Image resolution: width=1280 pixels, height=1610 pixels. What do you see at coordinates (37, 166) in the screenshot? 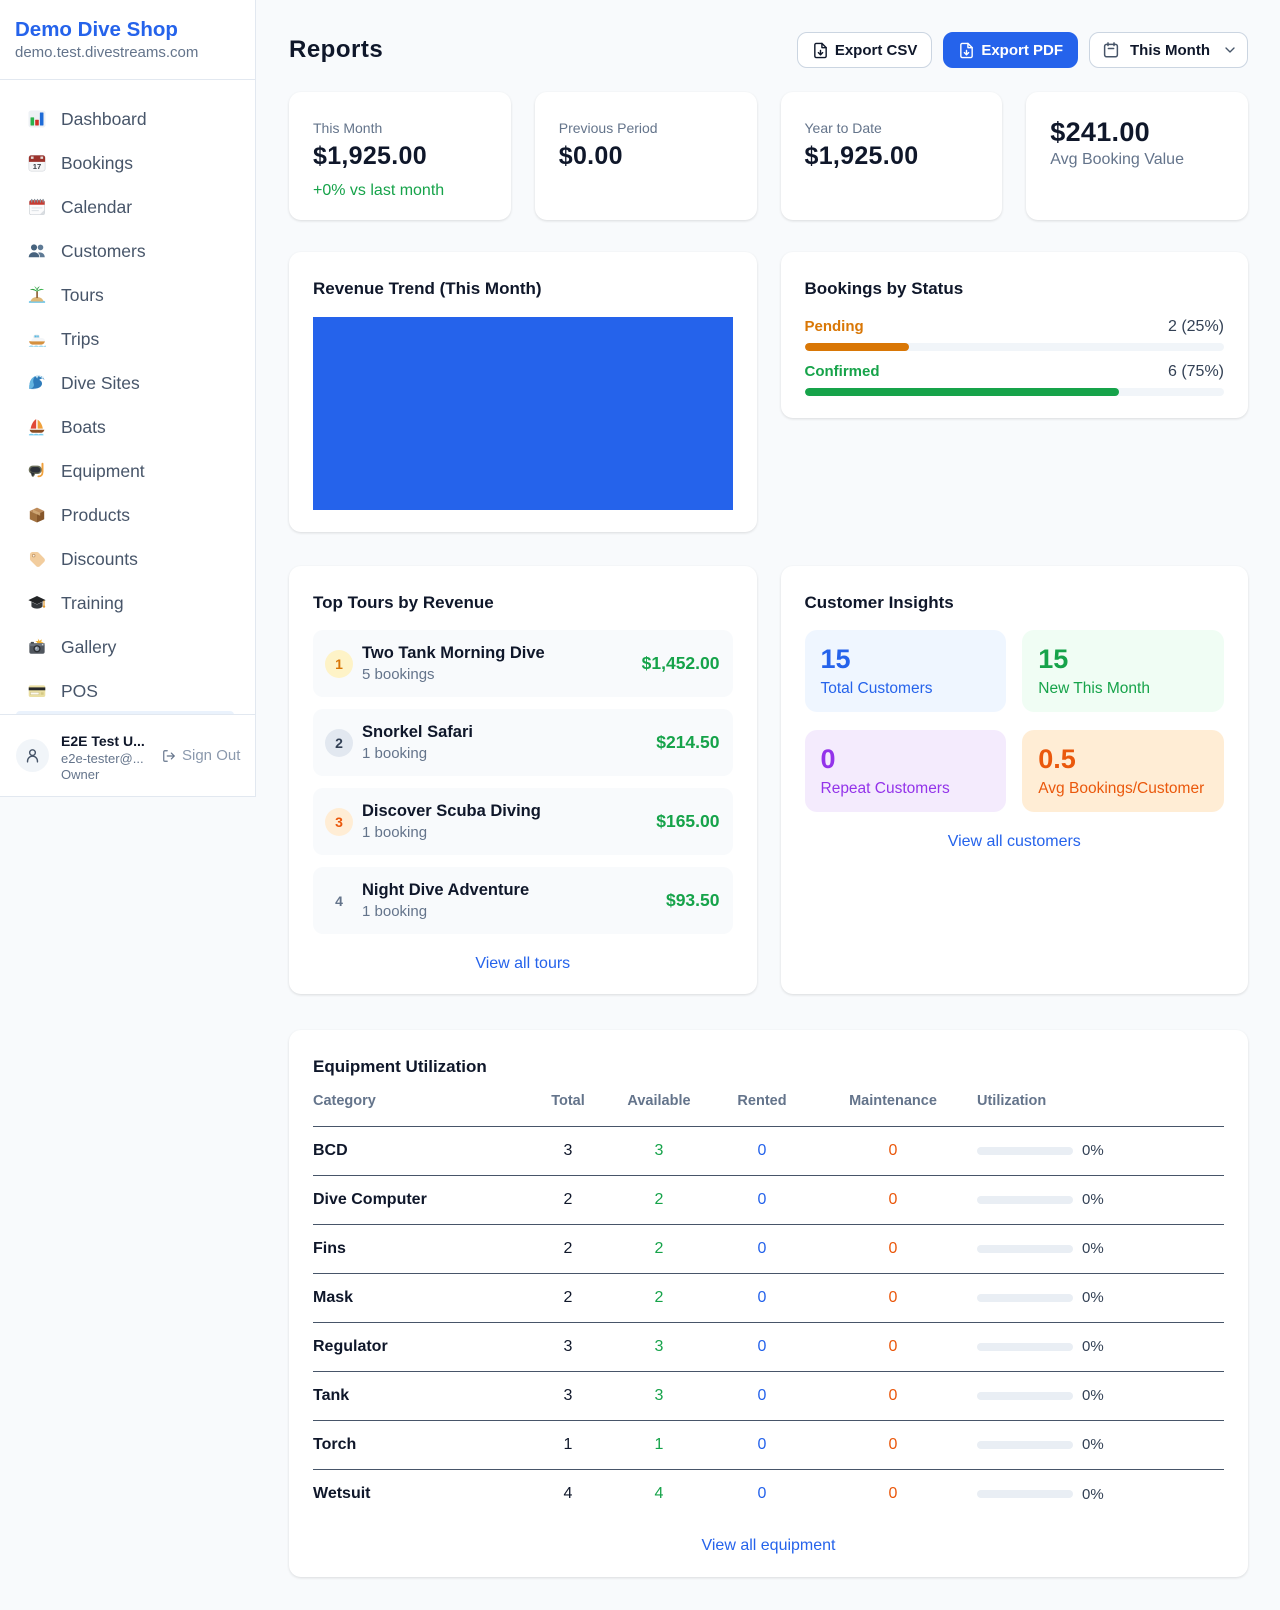
I see `svg-text: 17` at bounding box center [37, 166].